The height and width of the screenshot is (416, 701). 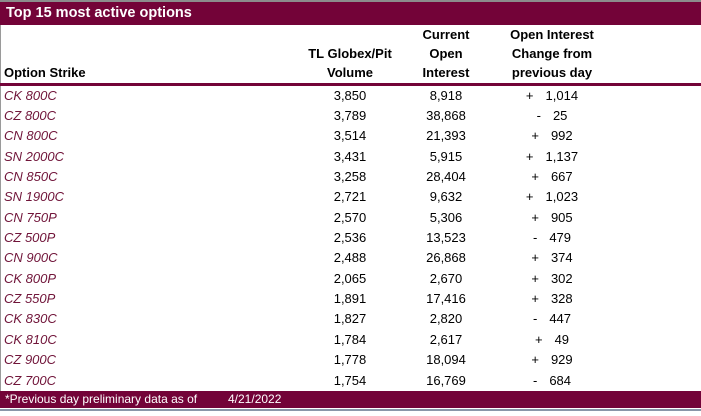 I want to click on change-value: 1,014, so click(x=562, y=95).